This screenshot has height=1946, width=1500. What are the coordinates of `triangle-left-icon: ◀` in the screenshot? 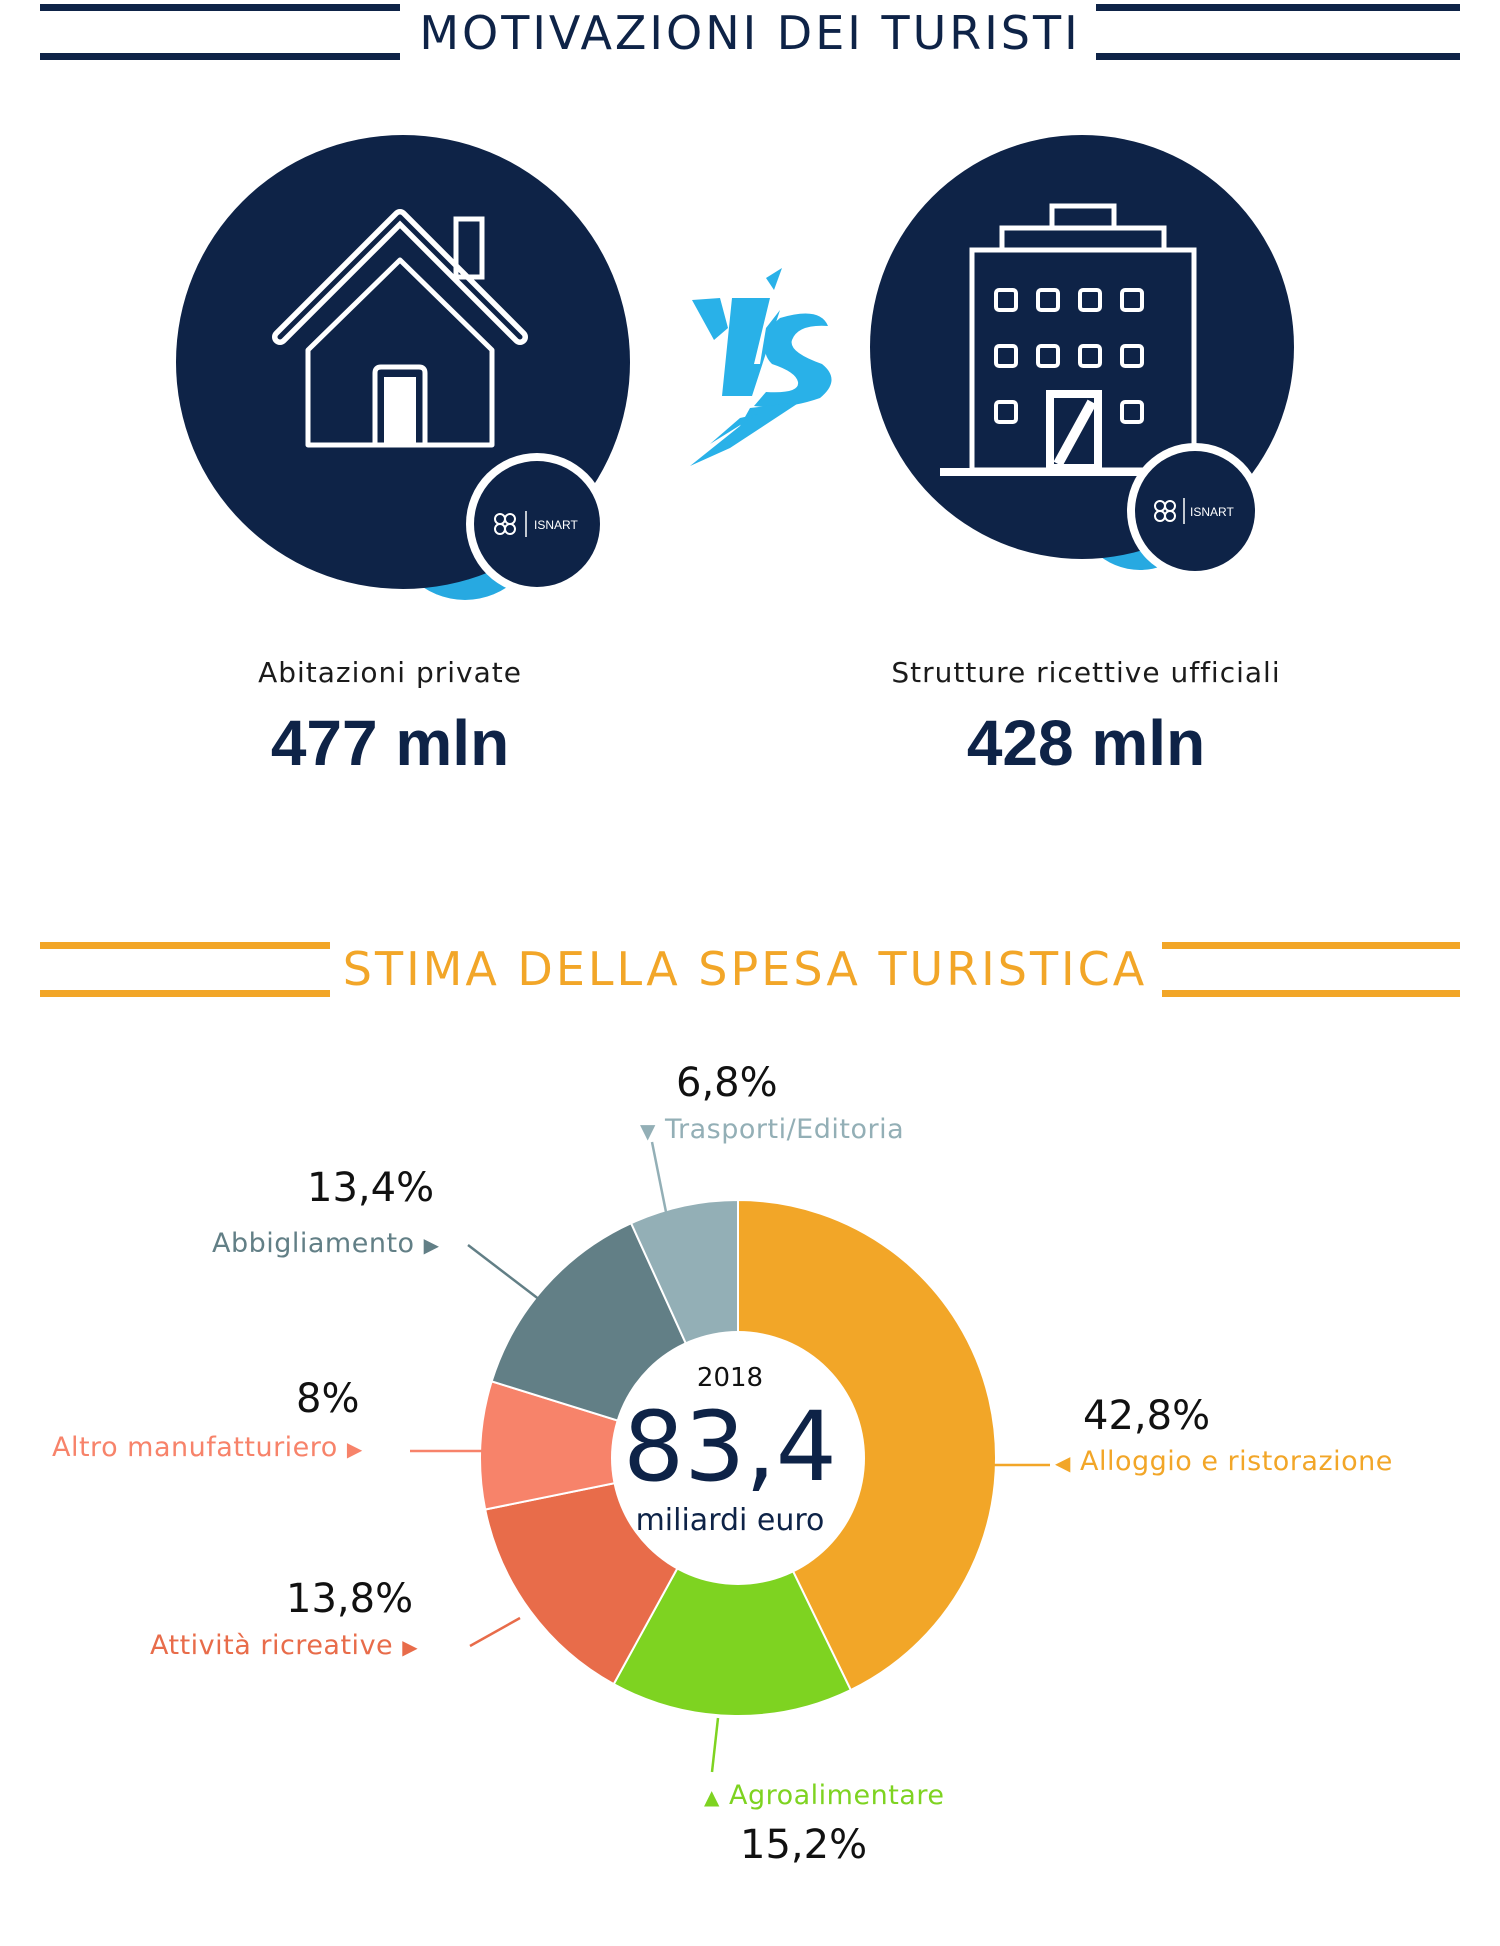 It's located at (1063, 1463).